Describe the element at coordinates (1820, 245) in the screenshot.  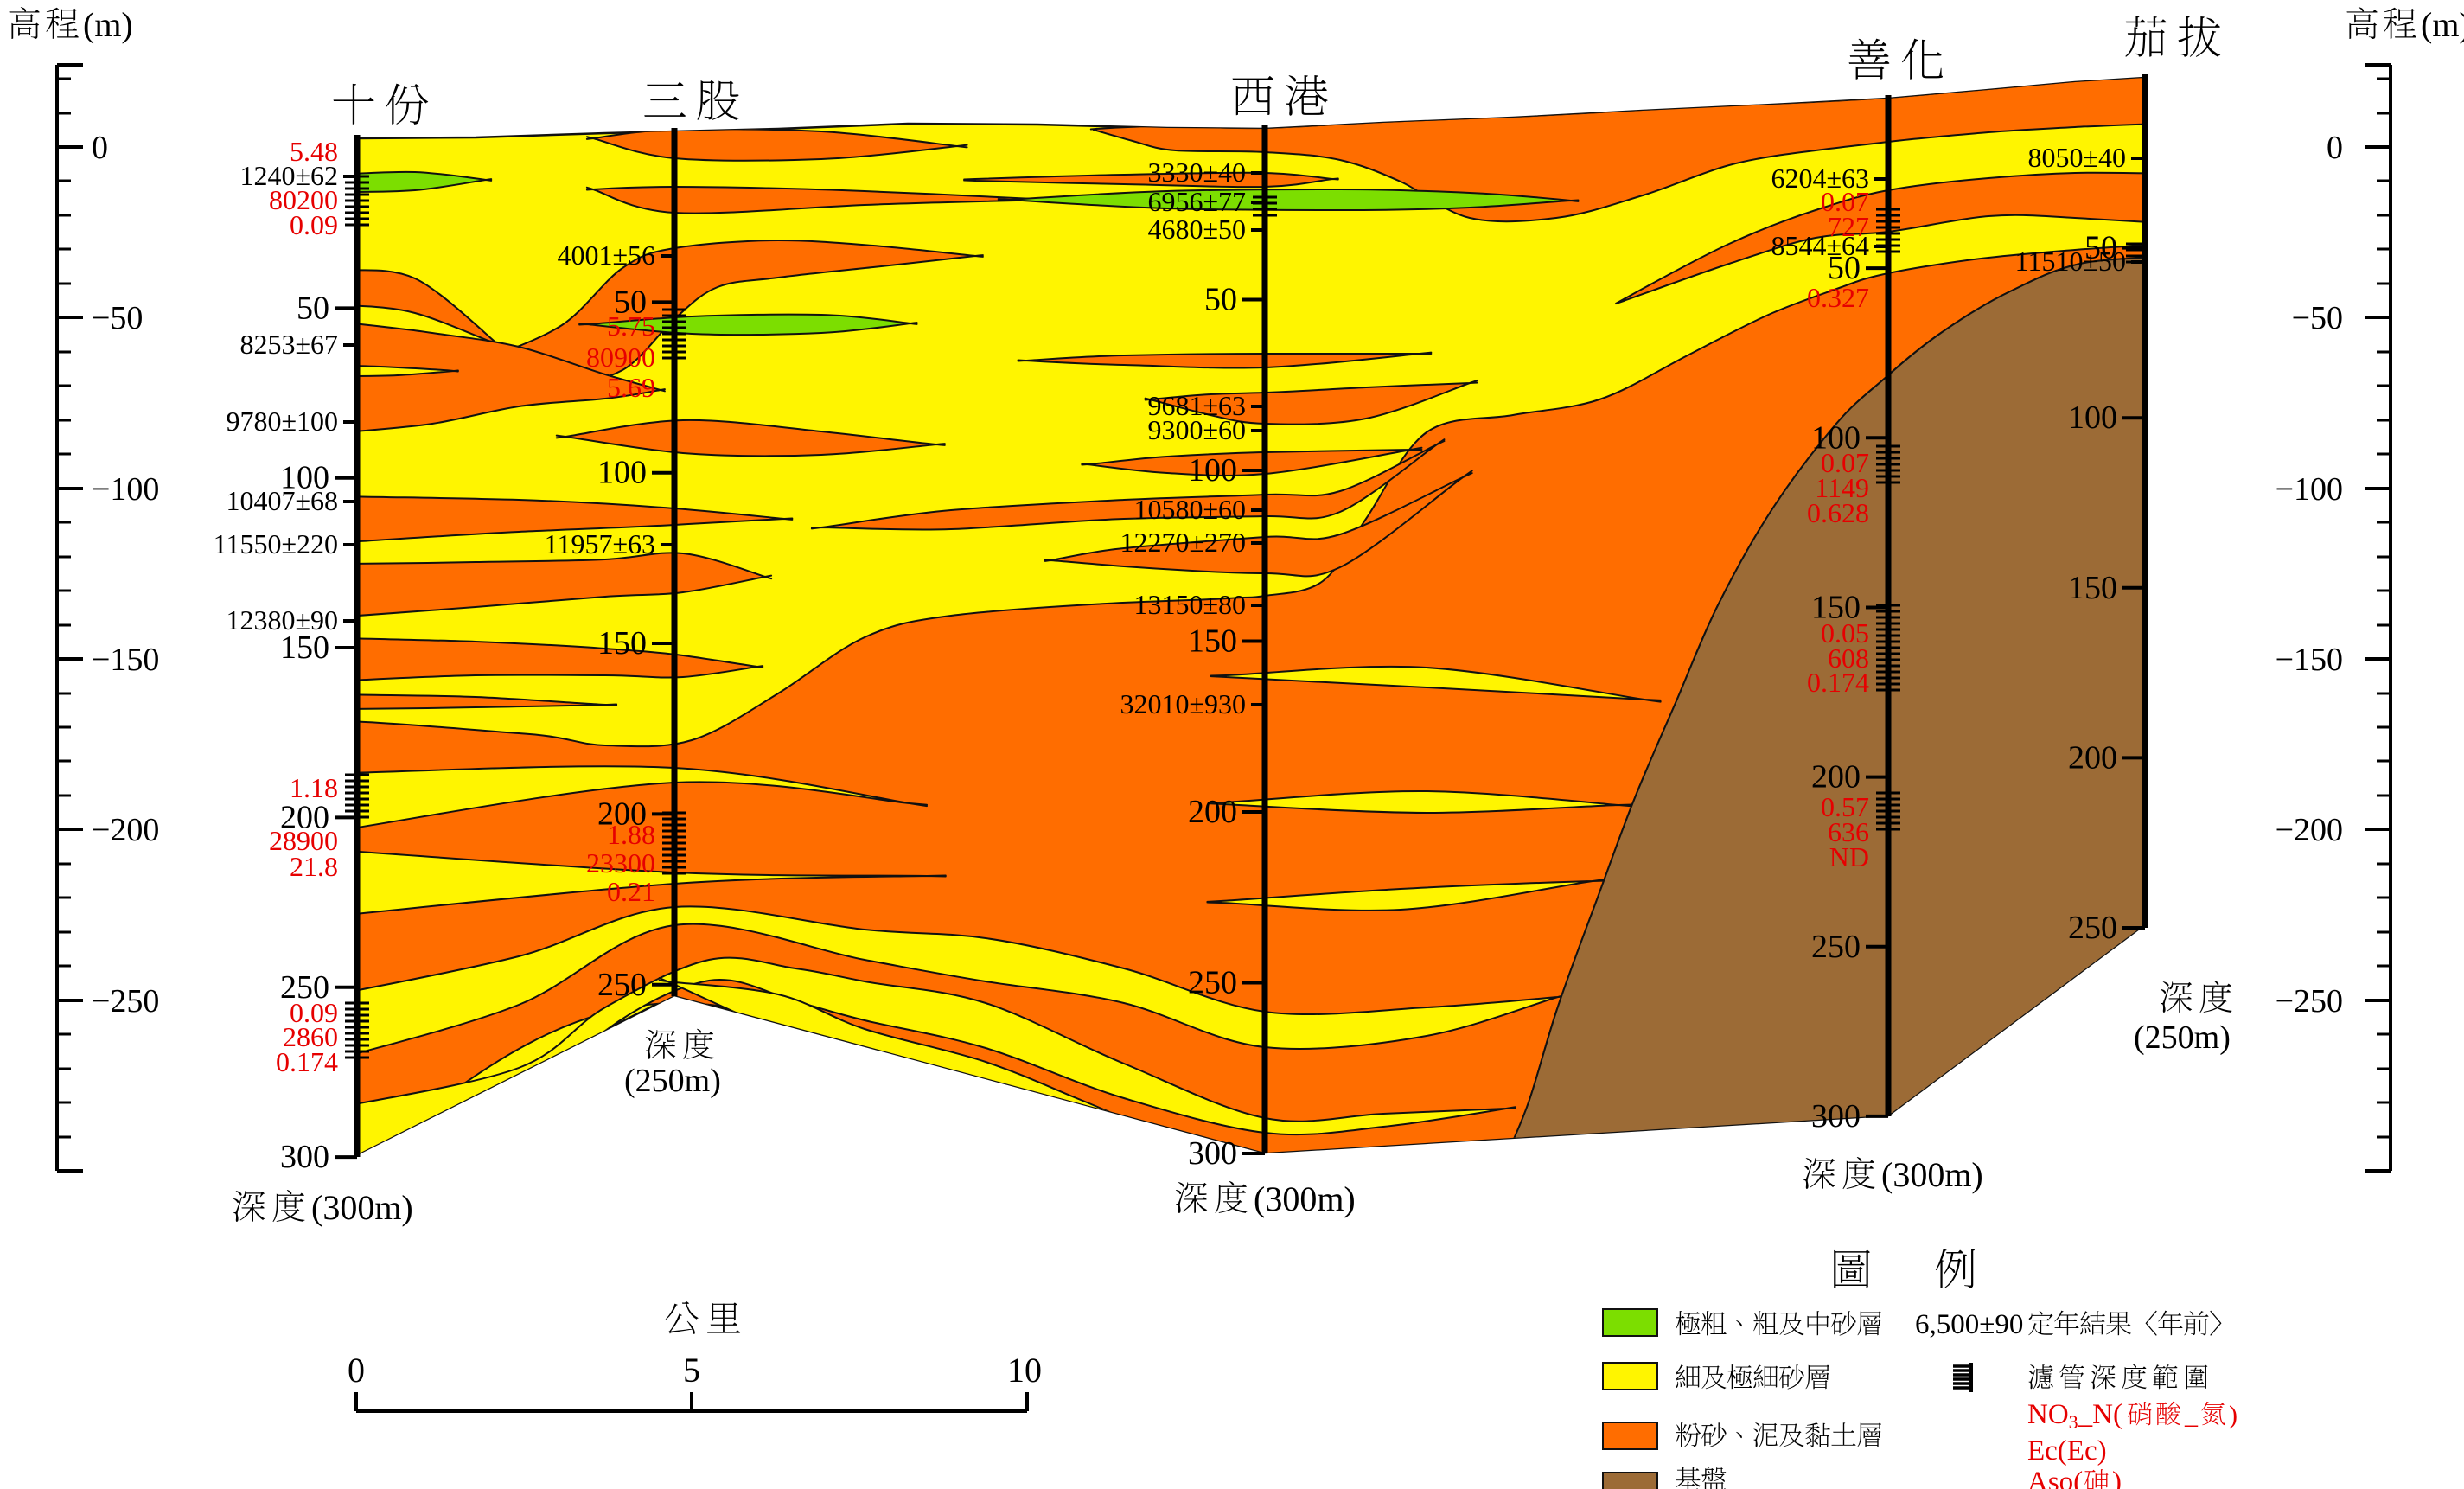
I see `svg-text: 8544±64` at that location.